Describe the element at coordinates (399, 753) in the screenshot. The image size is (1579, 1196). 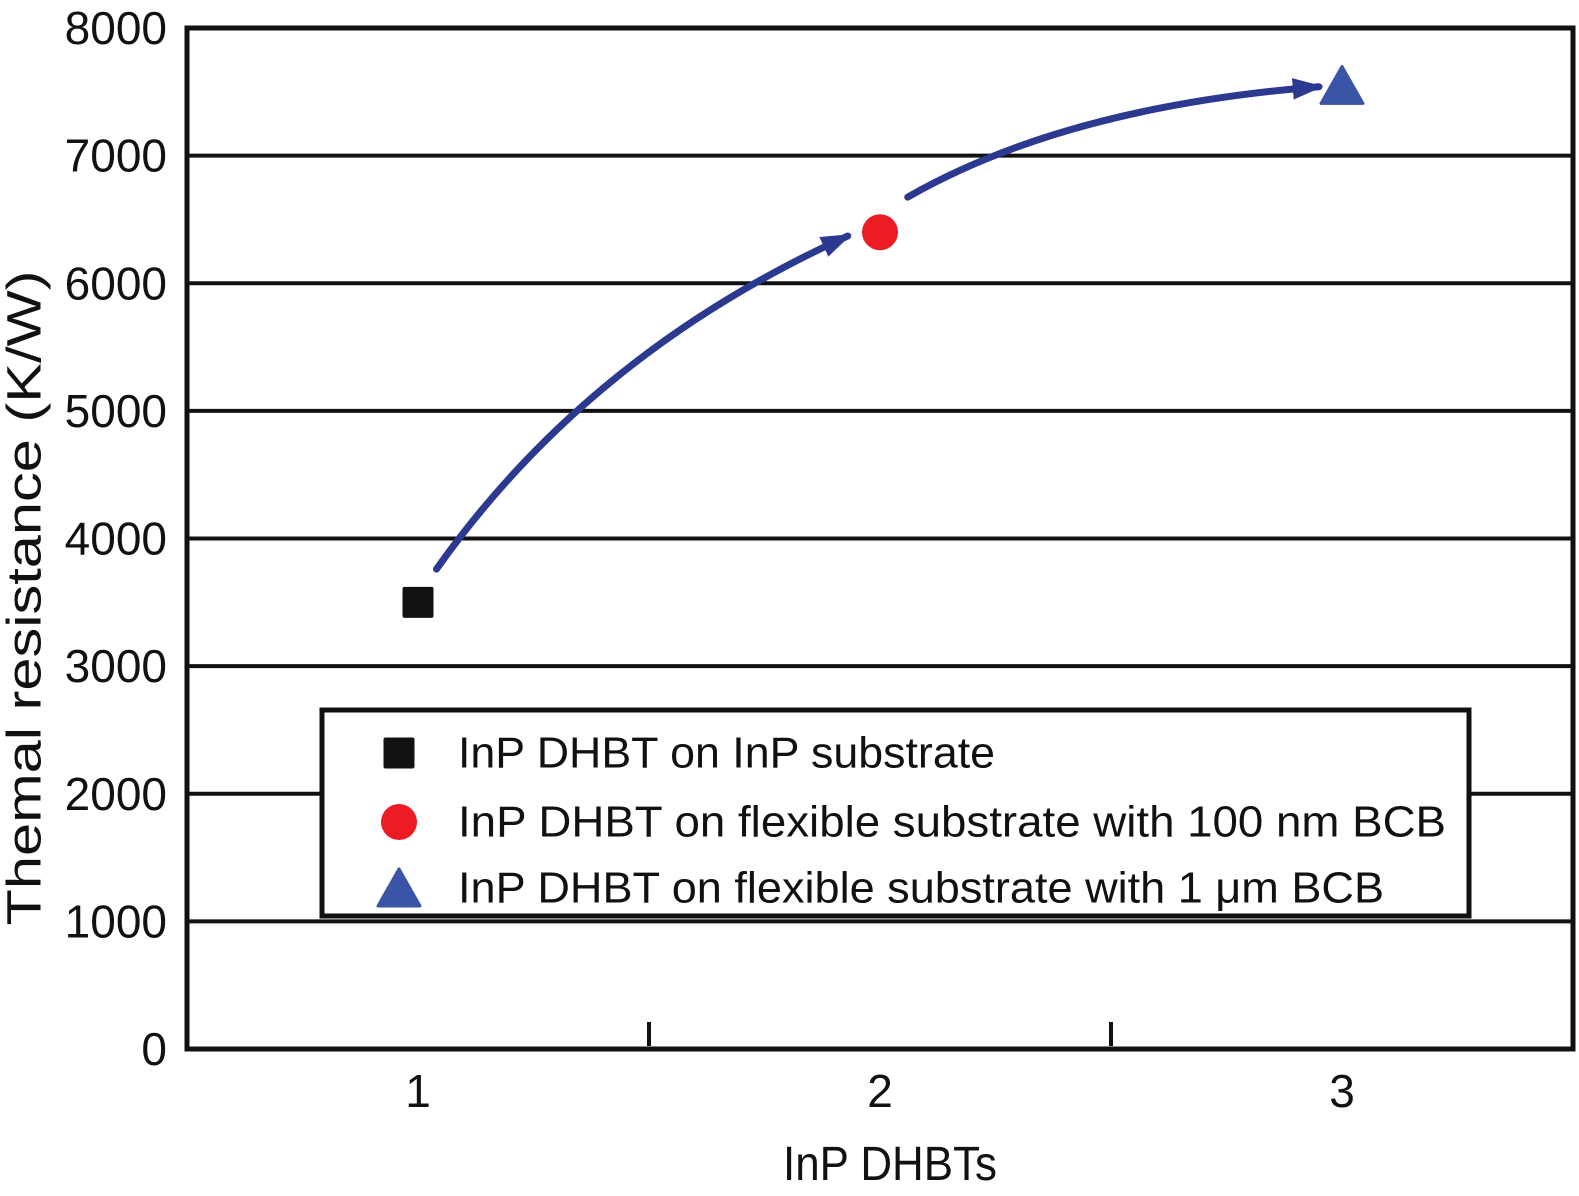
I see `legend-swatch-square` at that location.